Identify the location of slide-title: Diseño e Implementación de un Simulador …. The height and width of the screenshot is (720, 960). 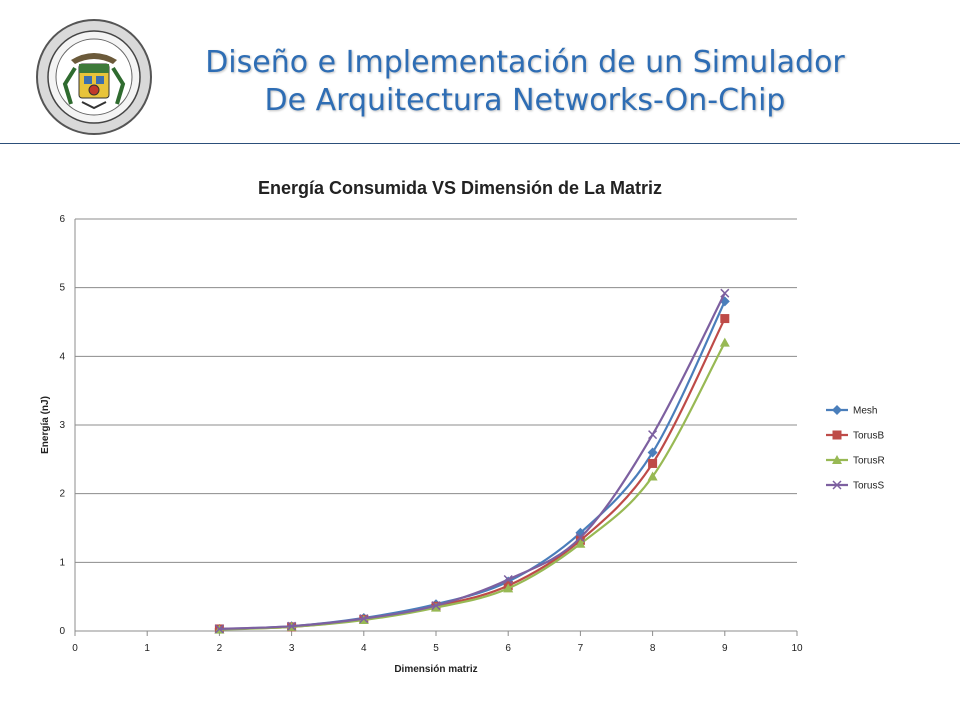
(525, 82).